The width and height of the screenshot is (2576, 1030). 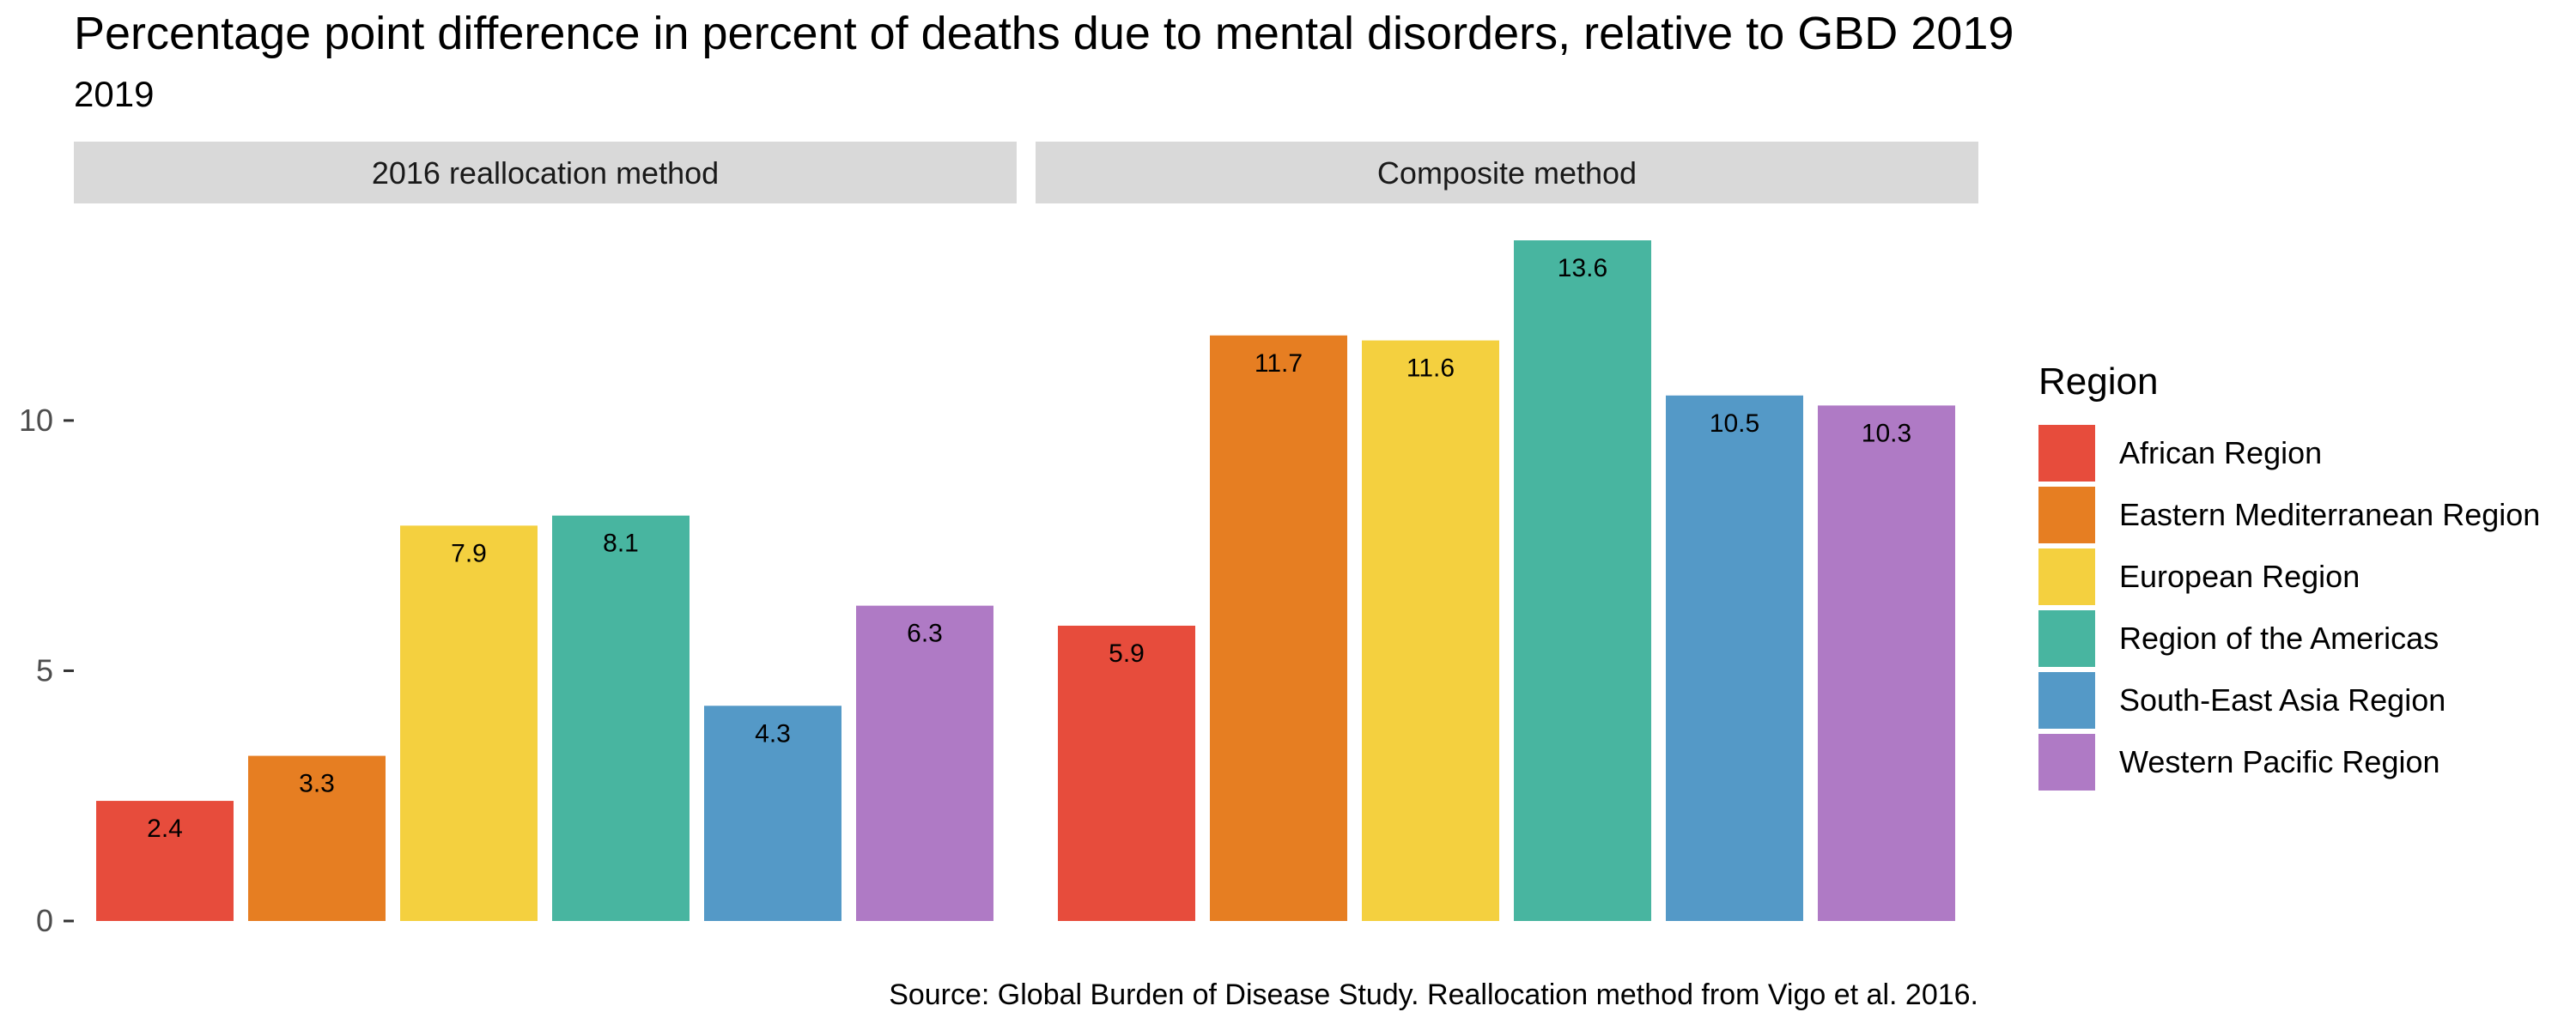 I want to click on chart-subtitle: 2019, so click(x=114, y=94).